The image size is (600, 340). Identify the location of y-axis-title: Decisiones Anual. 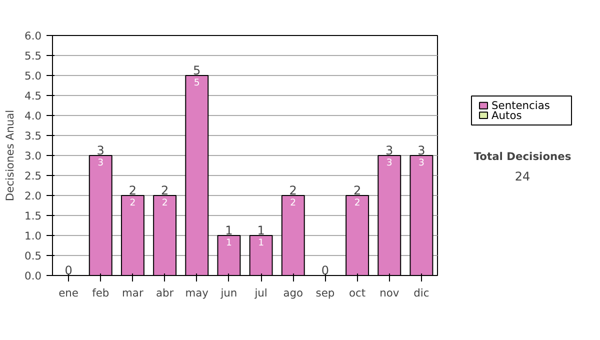
(10, 156).